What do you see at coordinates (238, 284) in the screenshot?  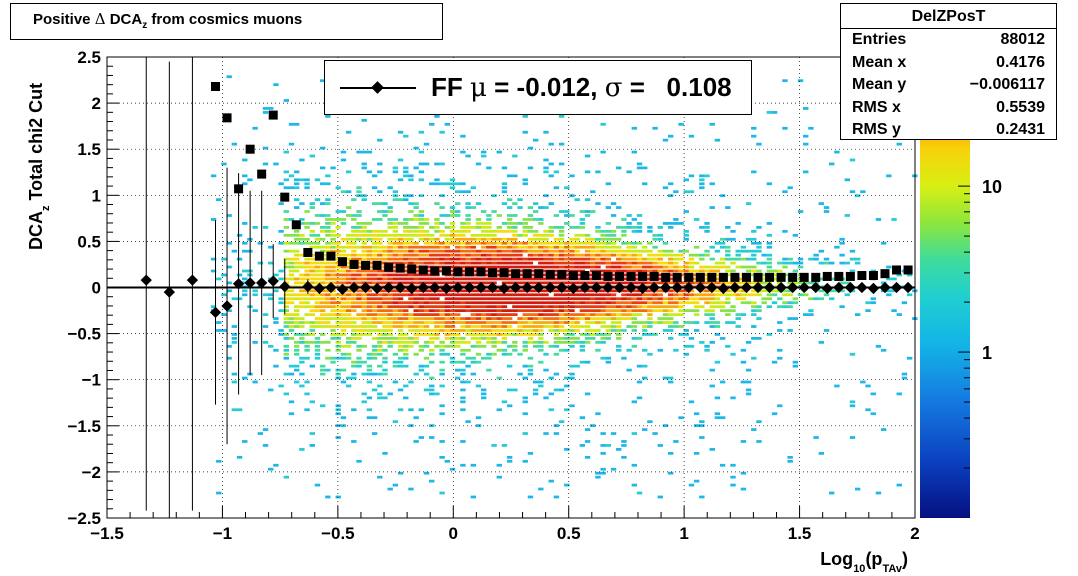 I see `mean-point` at bounding box center [238, 284].